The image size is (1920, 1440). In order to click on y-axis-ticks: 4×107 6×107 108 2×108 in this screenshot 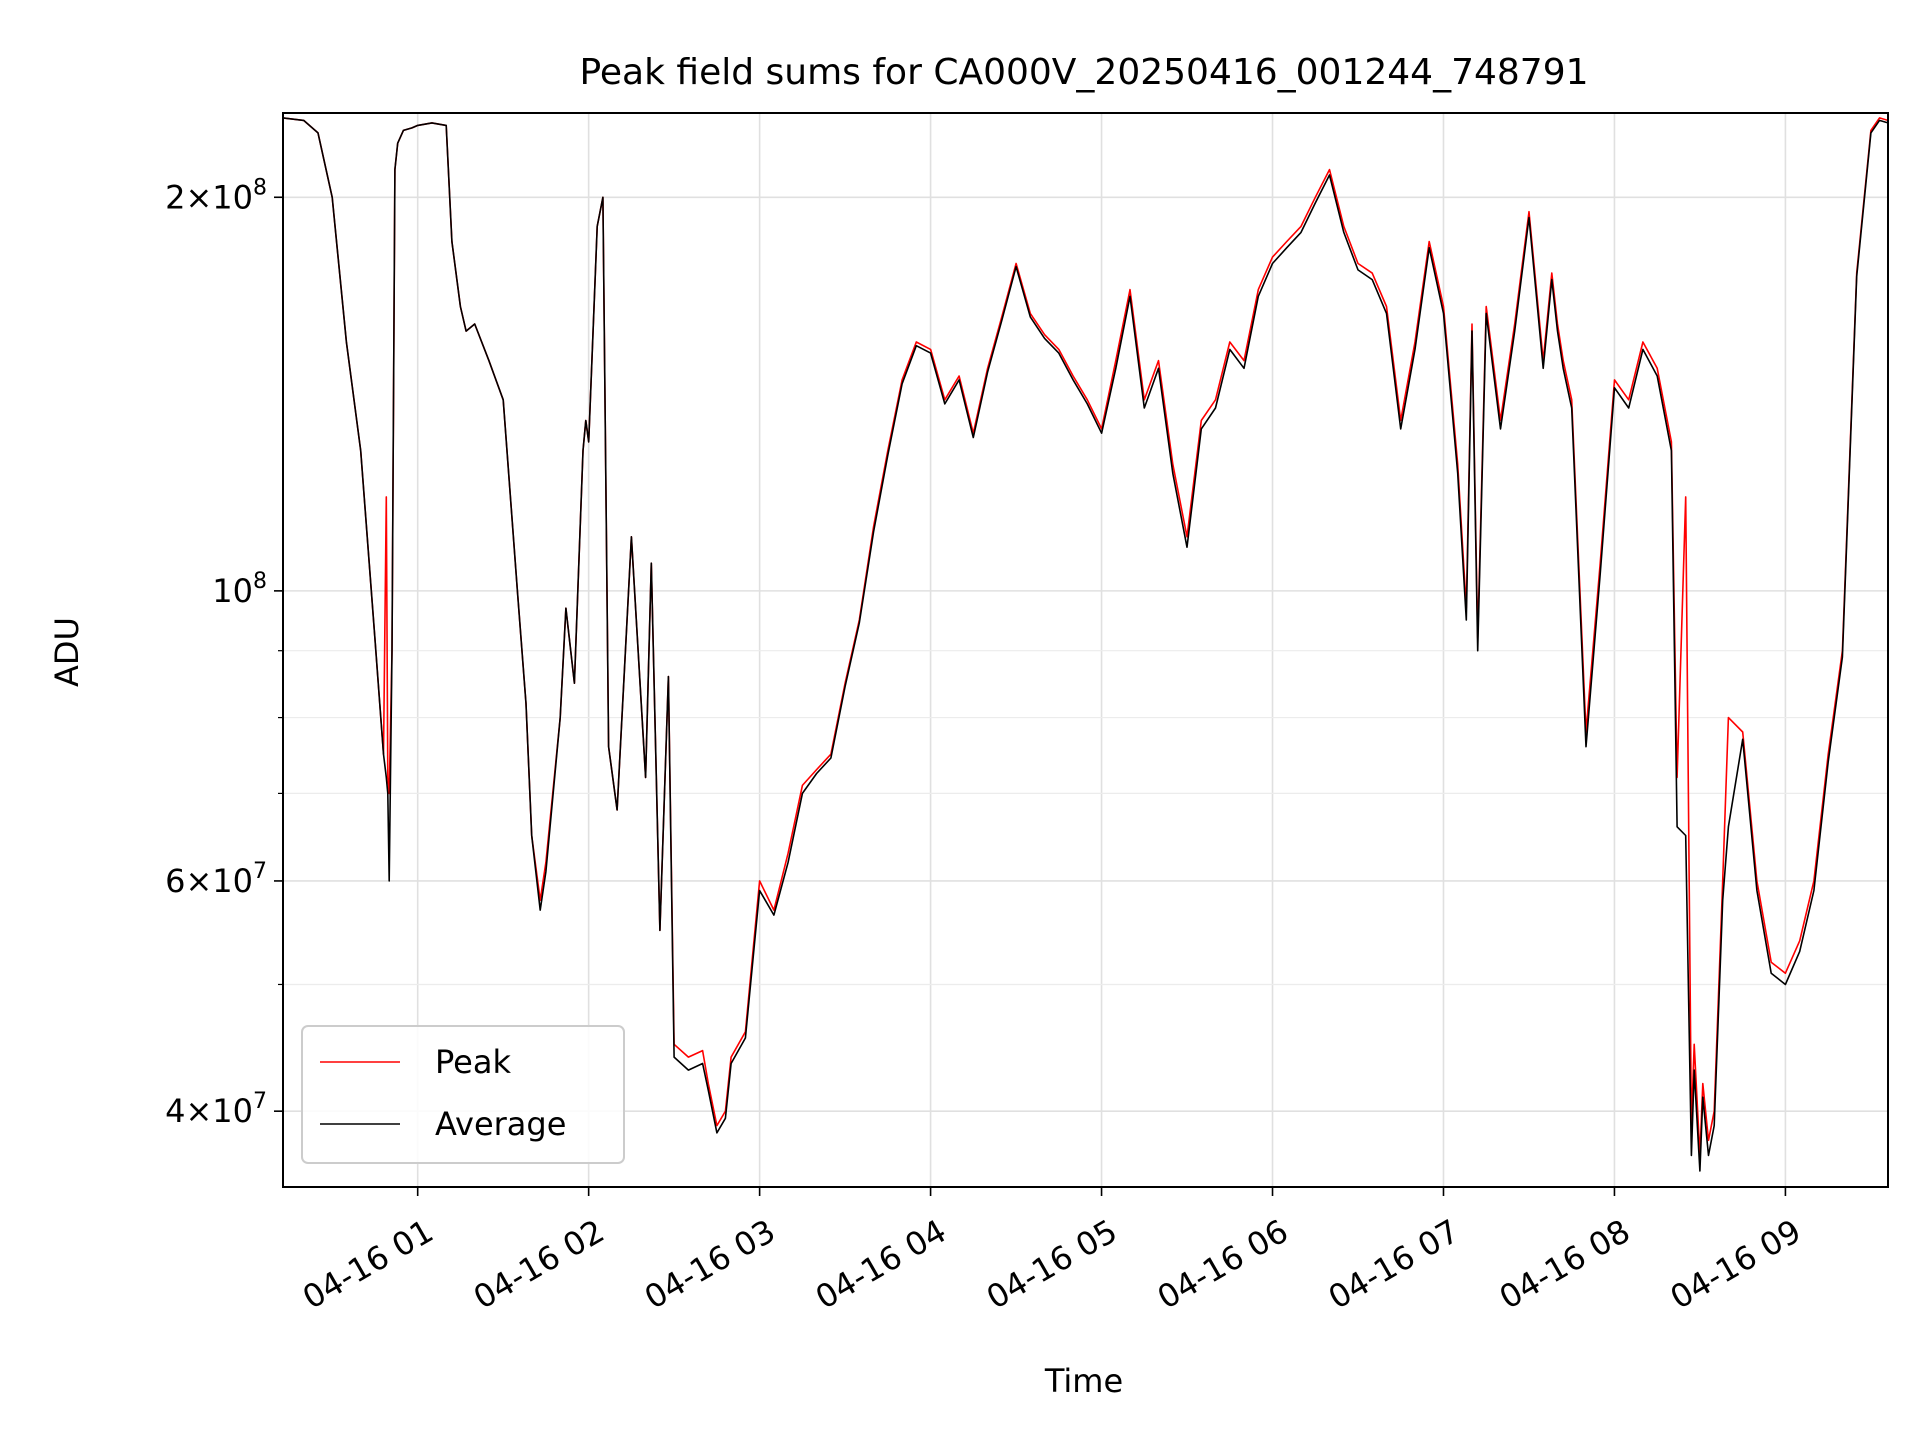, I will do `click(224, 652)`.